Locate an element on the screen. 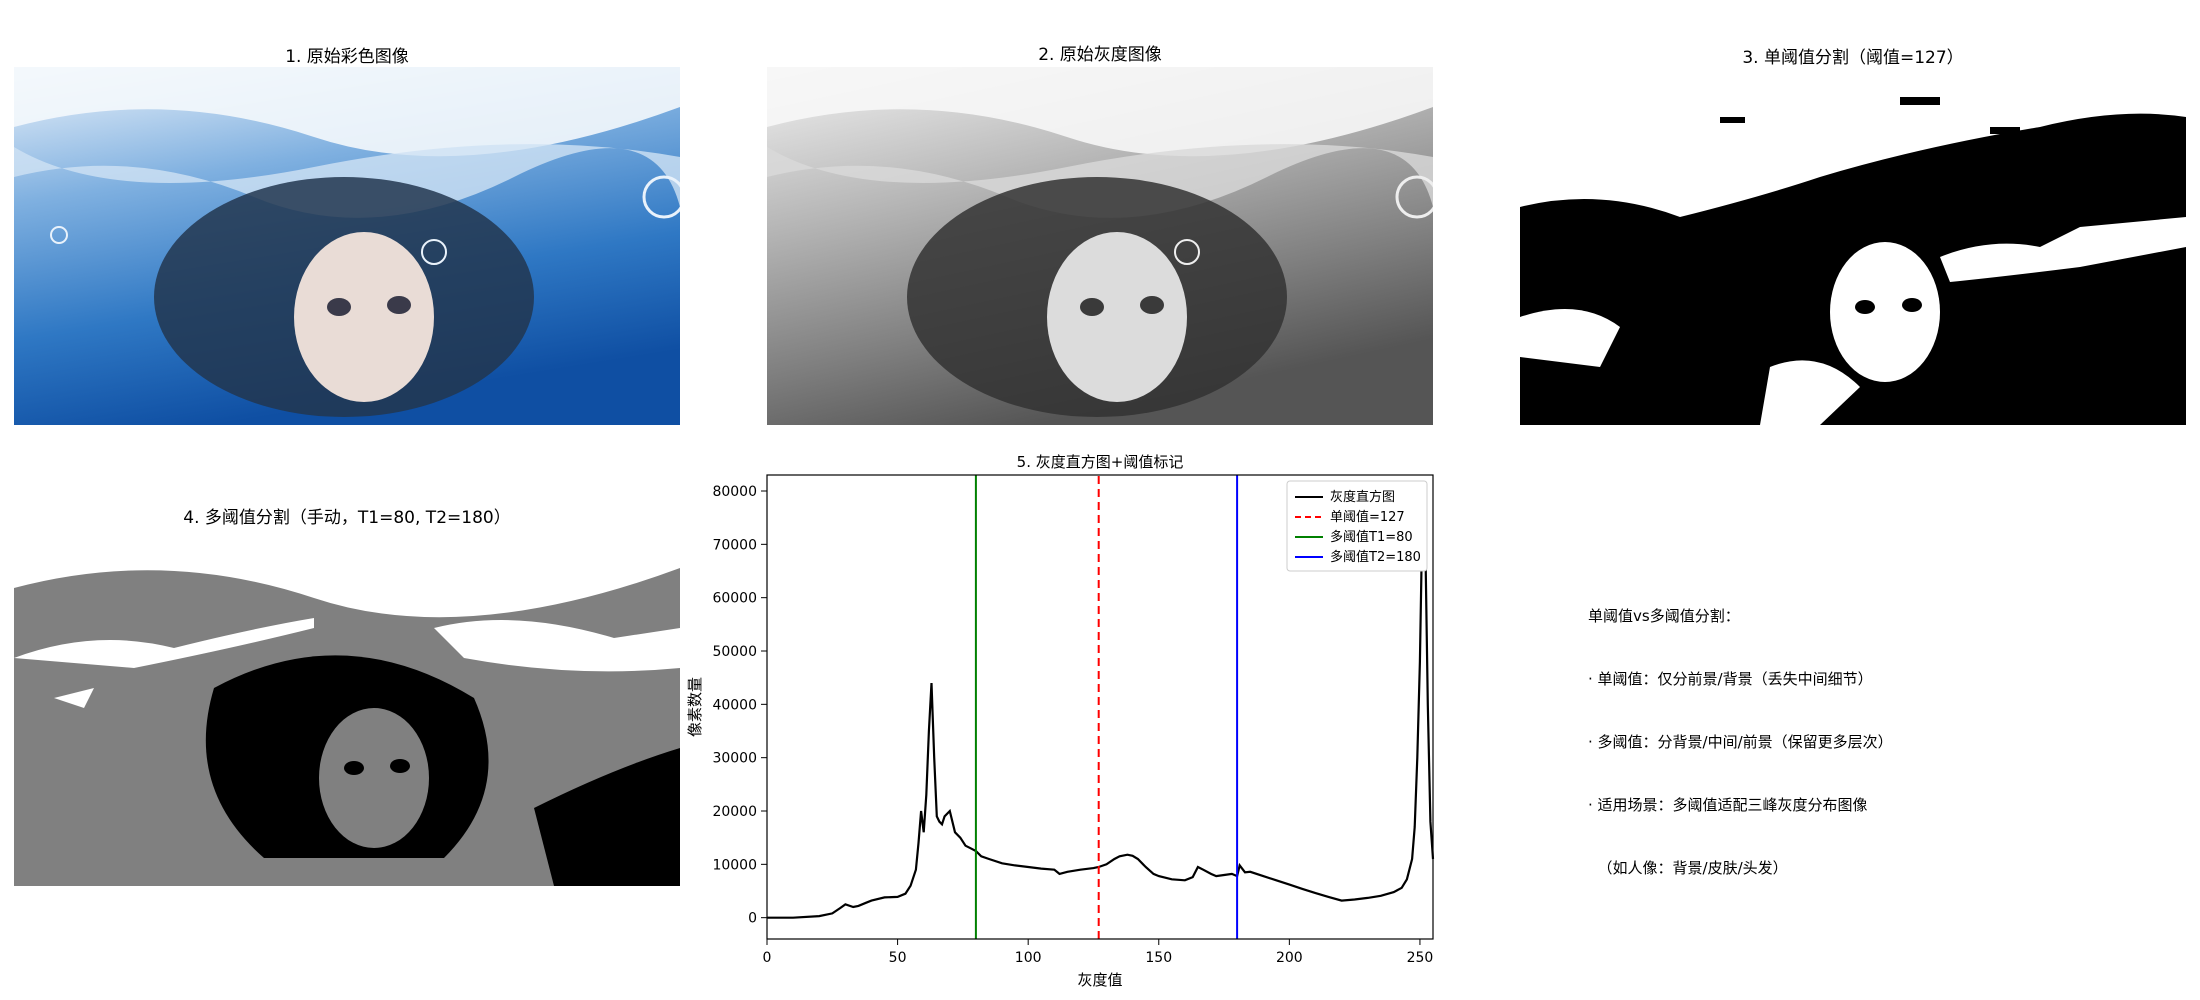  plot-frame is located at coordinates (1100, 707).